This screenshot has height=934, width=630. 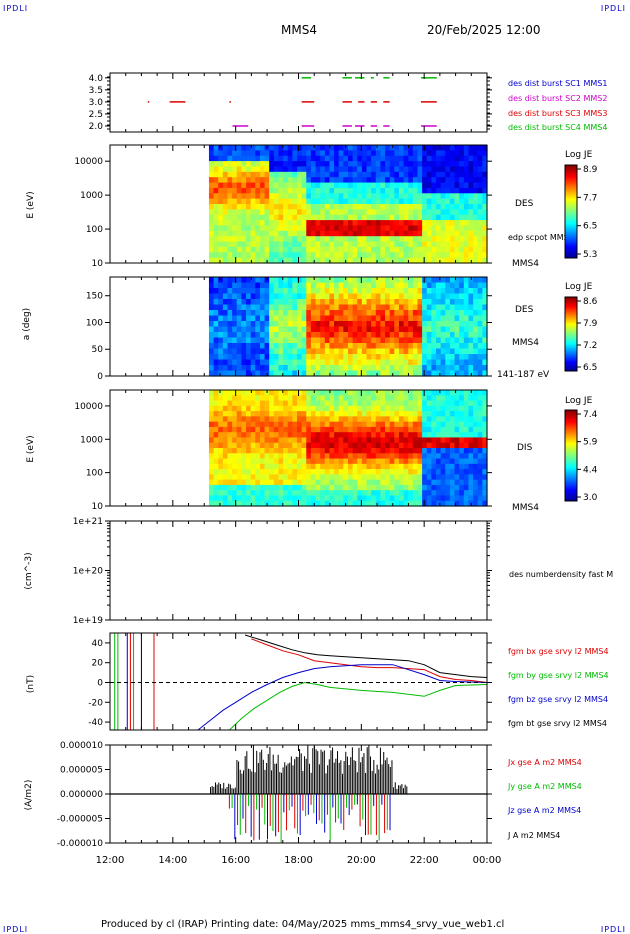 What do you see at coordinates (88, 407) in the screenshot?
I see `dis-energy-ytick-label: 10000` at bounding box center [88, 407].